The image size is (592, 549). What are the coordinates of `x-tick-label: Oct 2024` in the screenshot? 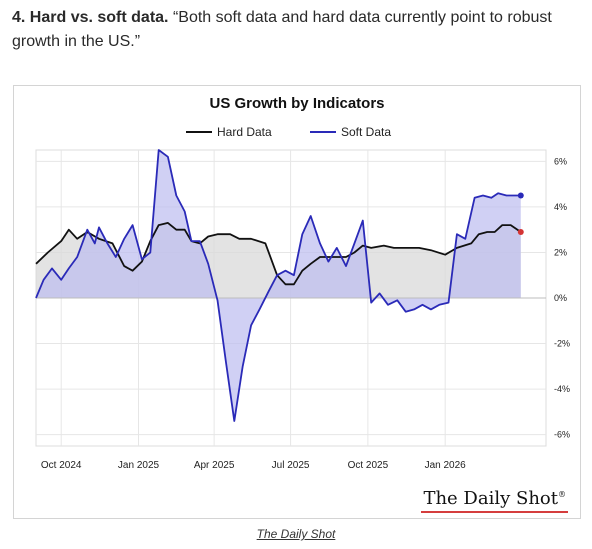 It's located at (61, 465).